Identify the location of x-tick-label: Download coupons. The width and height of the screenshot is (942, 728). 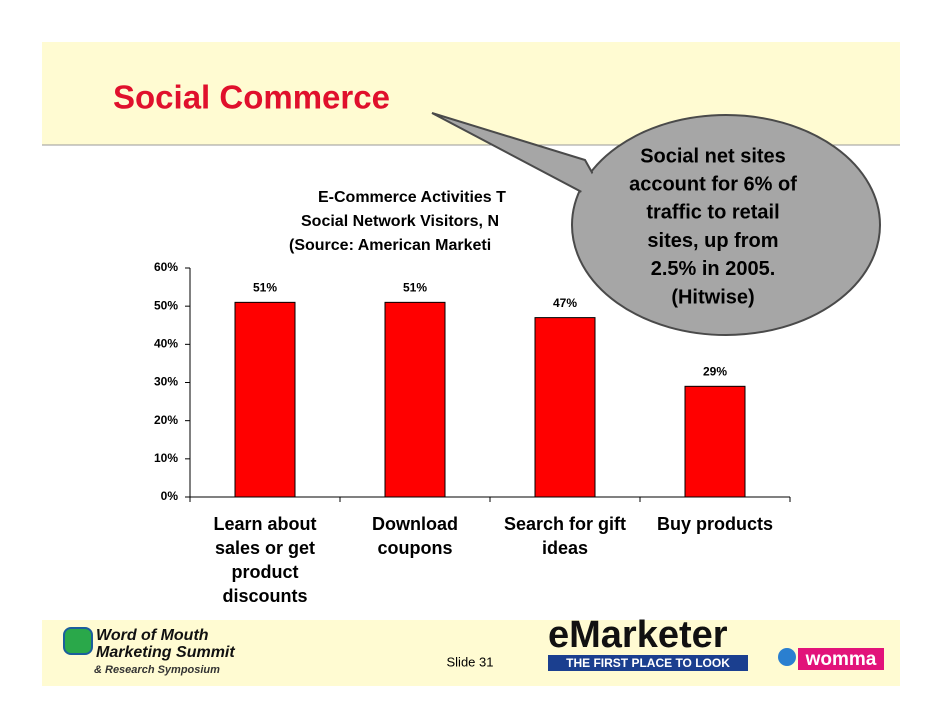
(415, 536).